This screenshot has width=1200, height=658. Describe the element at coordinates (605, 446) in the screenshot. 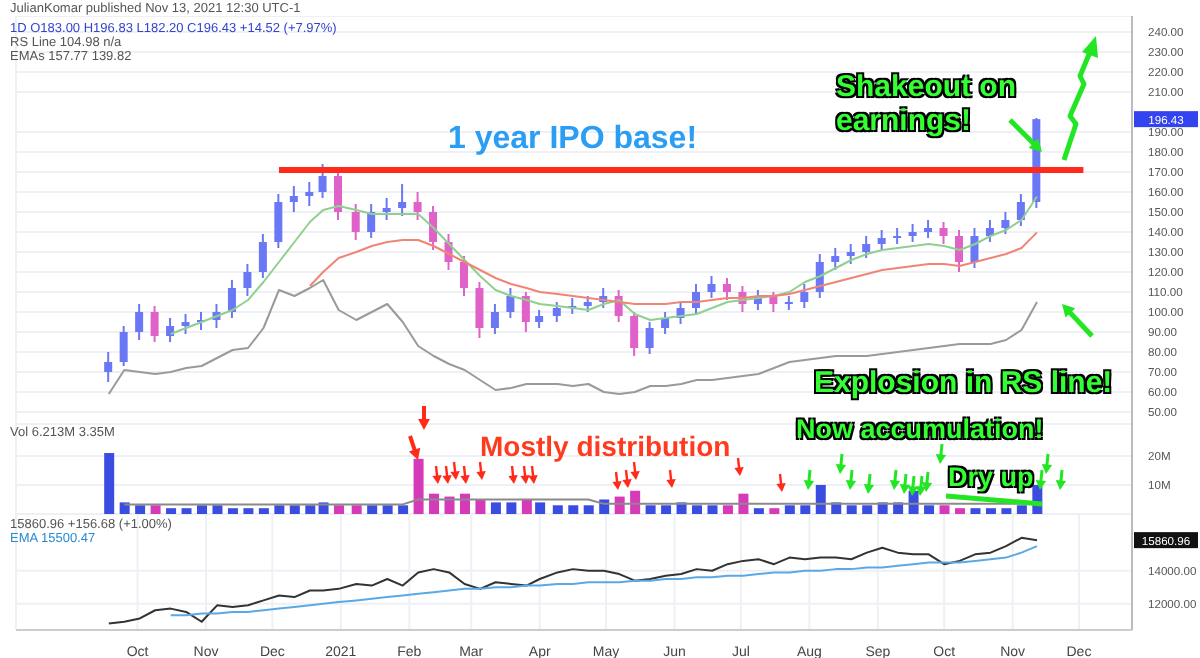

I see `annotation: Mostly distribution` at that location.